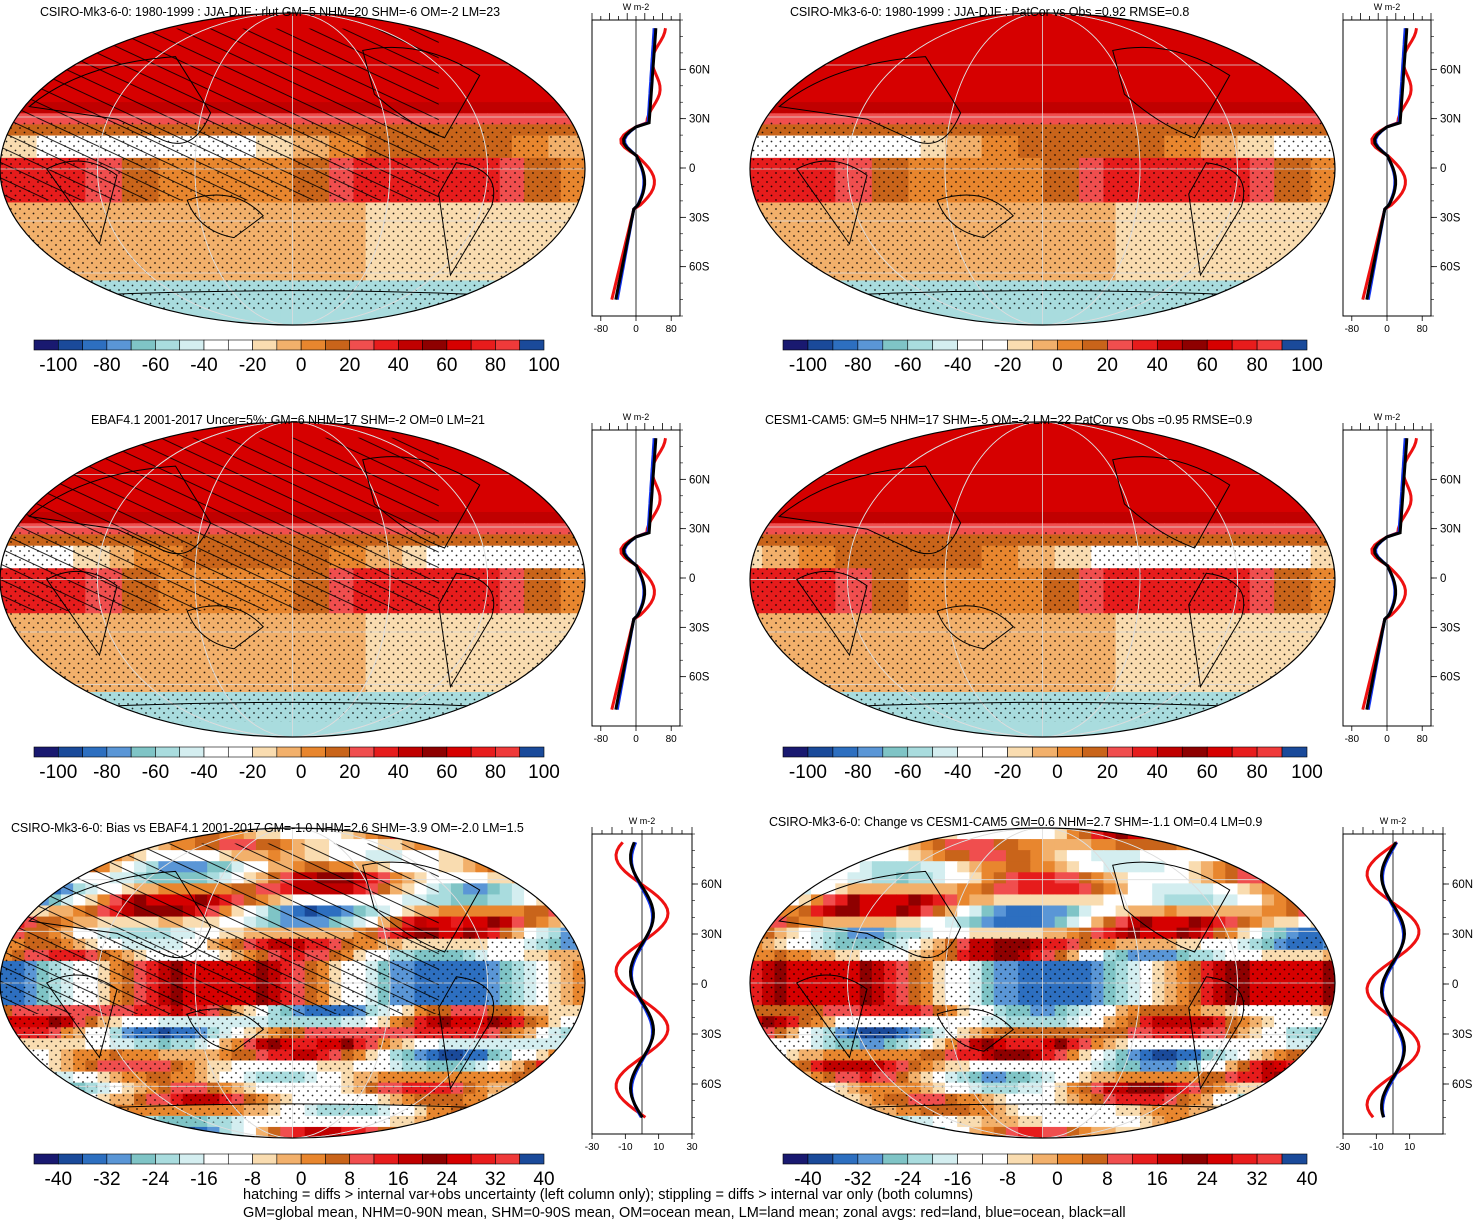 The width and height of the screenshot is (1483, 1226). Describe the element at coordinates (636, 329) in the screenshot. I see `zonal-xtick-label: 0` at that location.